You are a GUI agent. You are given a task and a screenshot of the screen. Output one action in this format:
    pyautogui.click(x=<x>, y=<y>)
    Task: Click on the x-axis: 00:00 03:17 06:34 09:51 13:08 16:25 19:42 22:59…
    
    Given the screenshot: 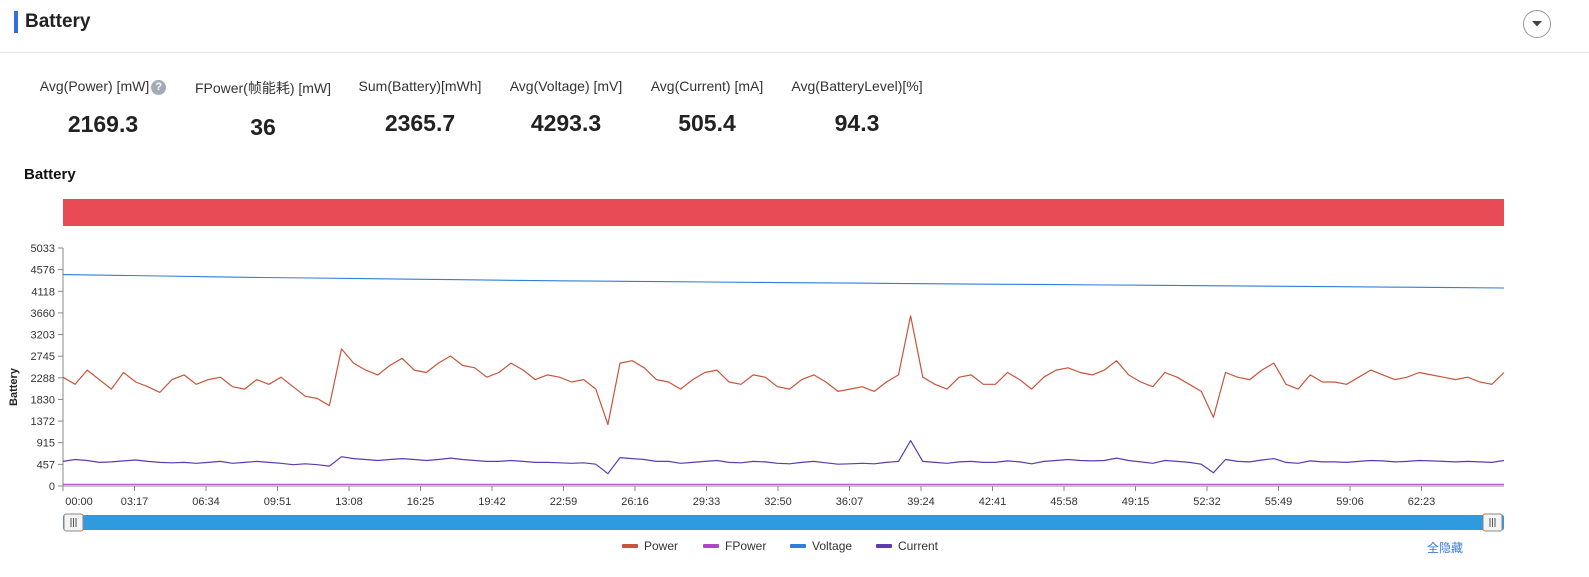 What is the action you would take?
    pyautogui.click(x=783, y=496)
    